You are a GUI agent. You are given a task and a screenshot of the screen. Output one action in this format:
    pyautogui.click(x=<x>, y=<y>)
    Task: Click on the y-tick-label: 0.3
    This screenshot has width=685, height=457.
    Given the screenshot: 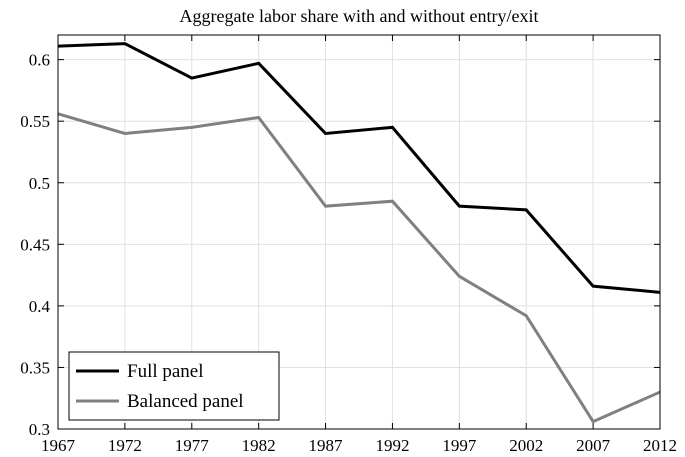 What is the action you would take?
    pyautogui.click(x=39, y=429)
    